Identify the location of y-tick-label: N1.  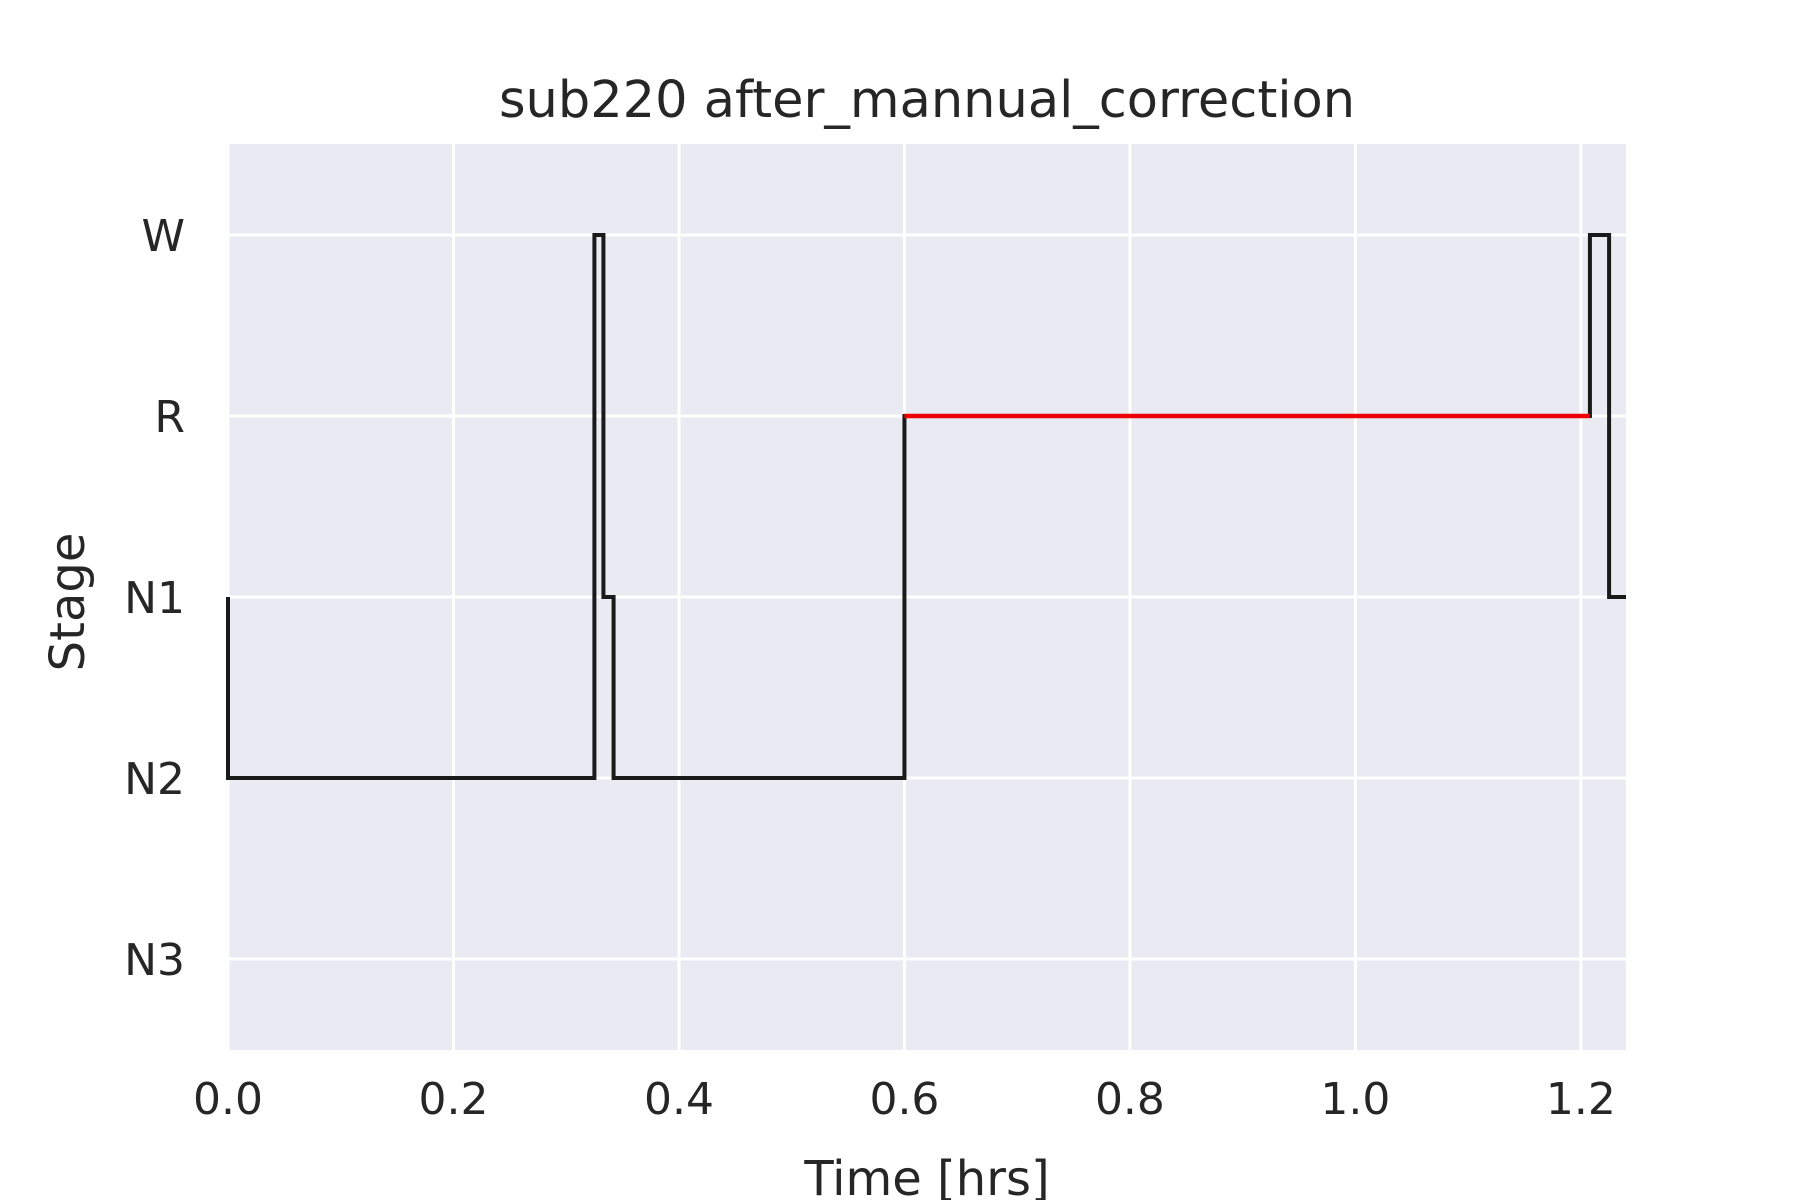
(154, 598).